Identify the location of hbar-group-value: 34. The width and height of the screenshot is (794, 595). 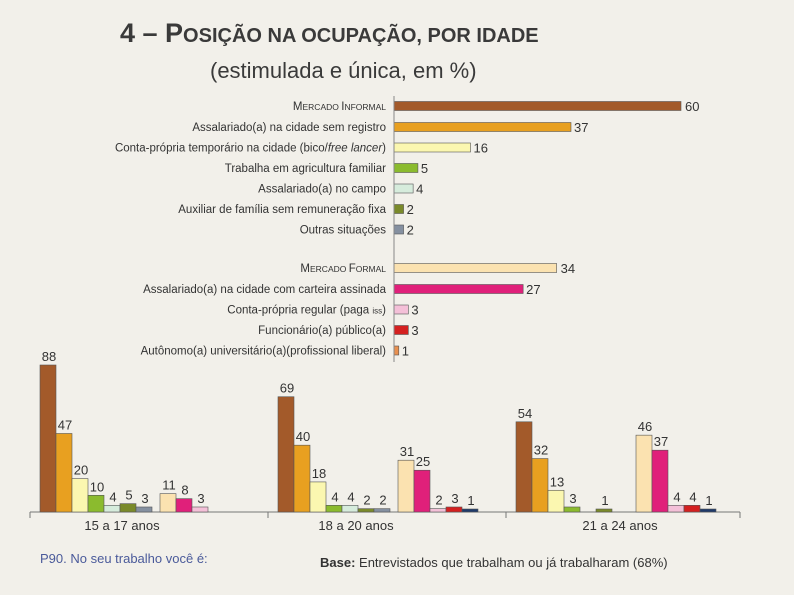
(568, 268).